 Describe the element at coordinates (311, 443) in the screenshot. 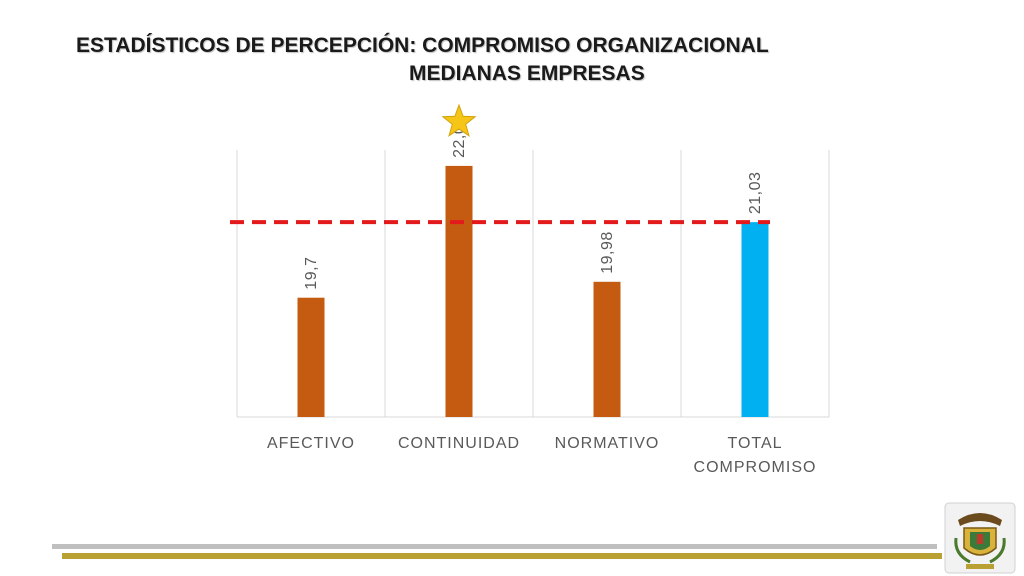

I see `category-label: AFECTIVO` at that location.